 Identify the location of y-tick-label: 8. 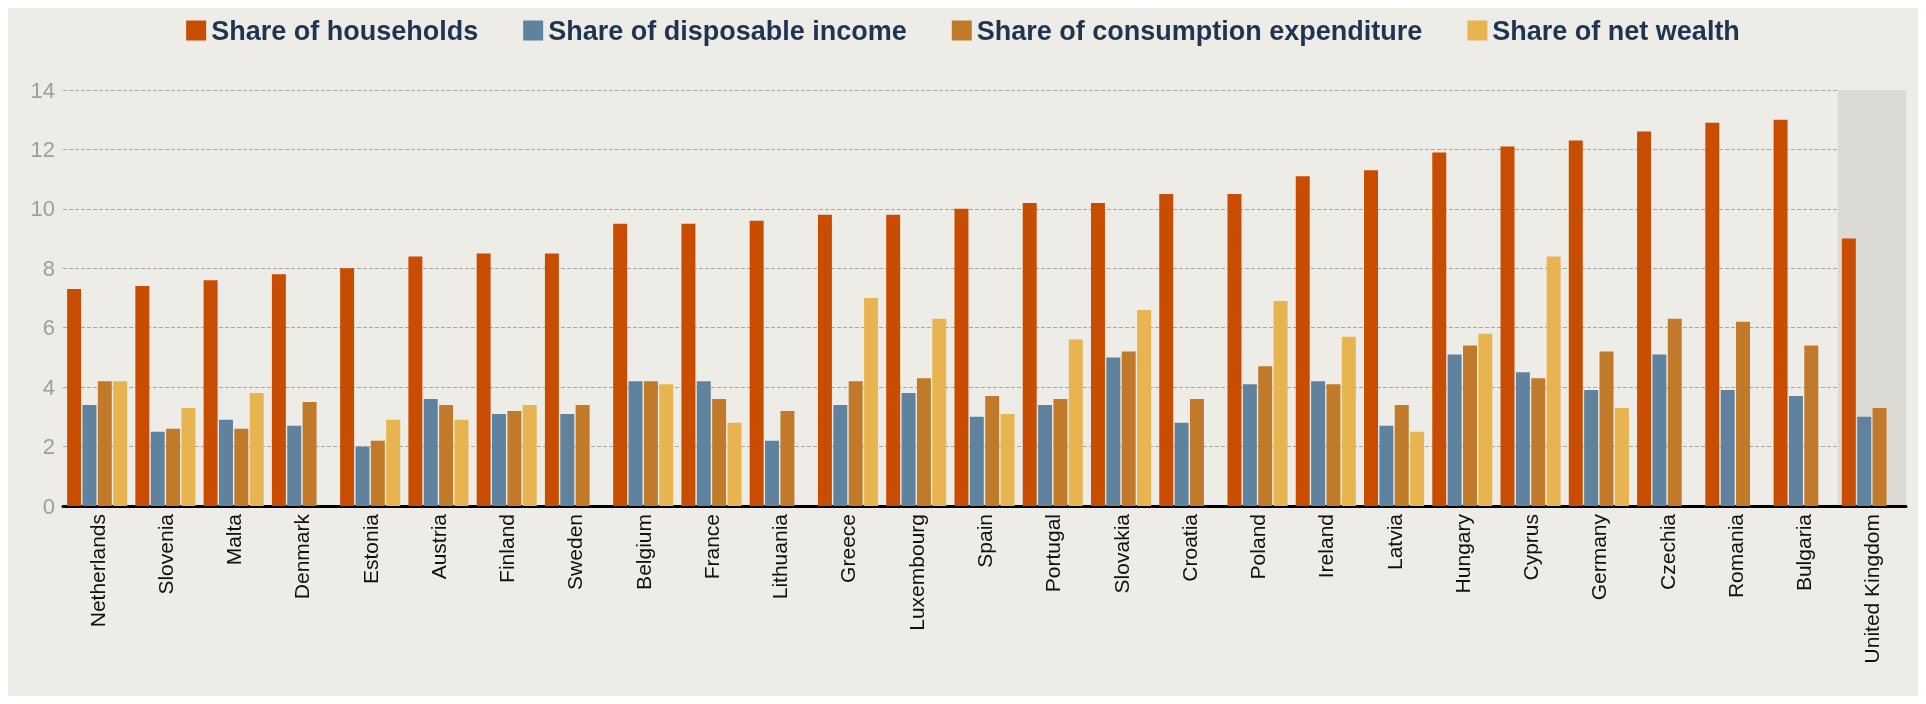
(48, 268).